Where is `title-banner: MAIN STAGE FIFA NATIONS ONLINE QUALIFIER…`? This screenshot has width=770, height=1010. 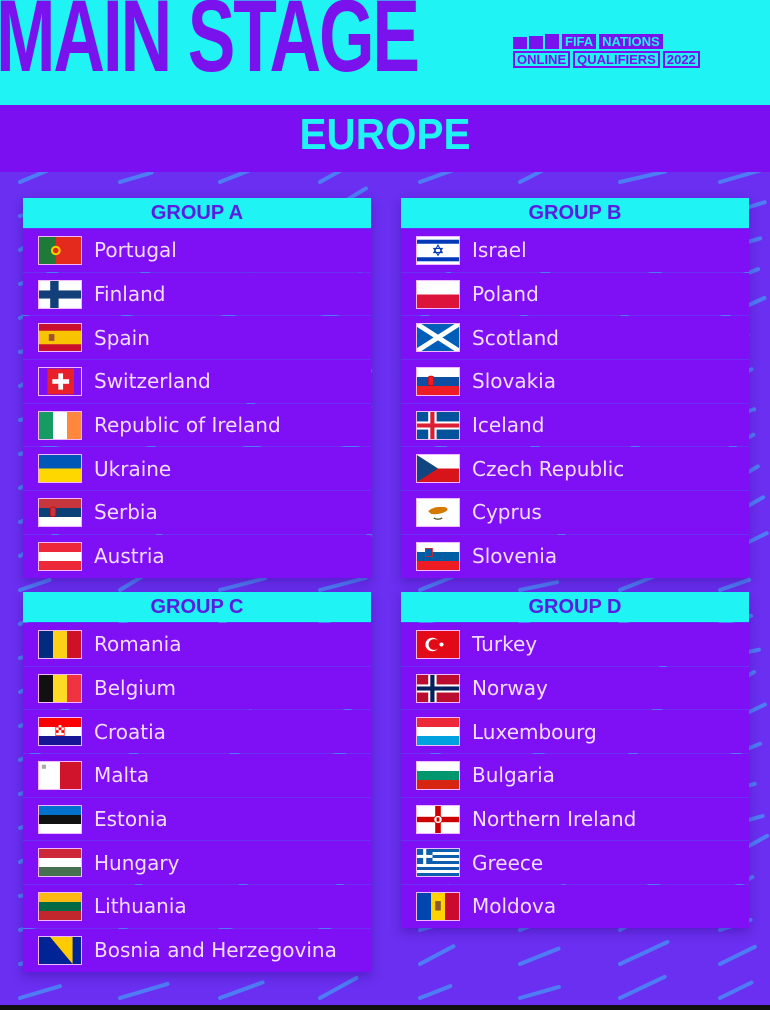 title-banner: MAIN STAGE FIFA NATIONS ONLINE QUALIFIER… is located at coordinates (385, 52).